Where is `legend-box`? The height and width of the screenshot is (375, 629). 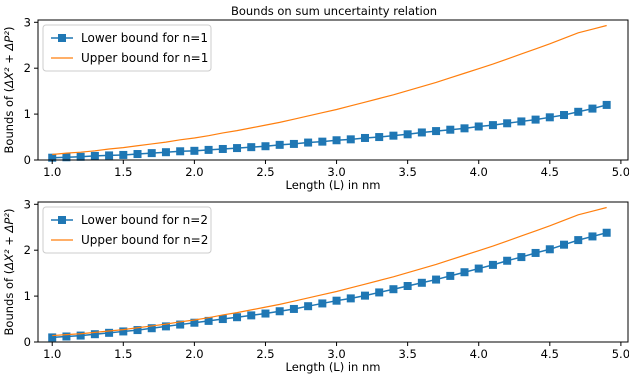
legend-box is located at coordinates (127, 230).